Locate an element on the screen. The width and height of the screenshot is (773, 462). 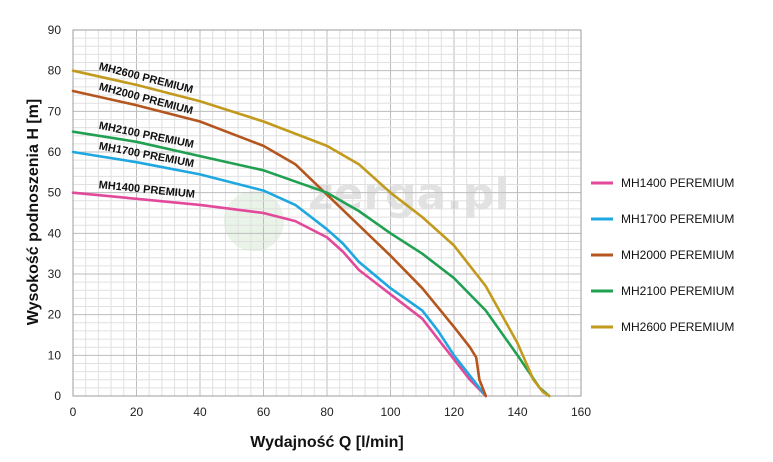
x-axis-title: Wydajność Q [l/min] is located at coordinates (327, 442).